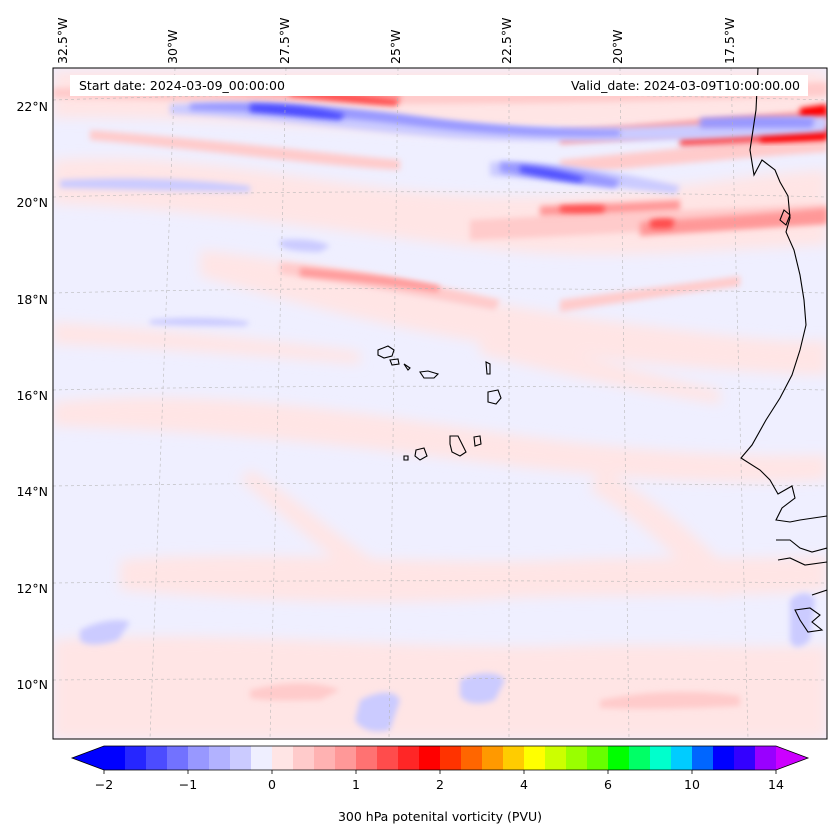 The image size is (837, 836). Describe the element at coordinates (88, 758) in the screenshot. I see `colorbar-under-triangle` at that location.